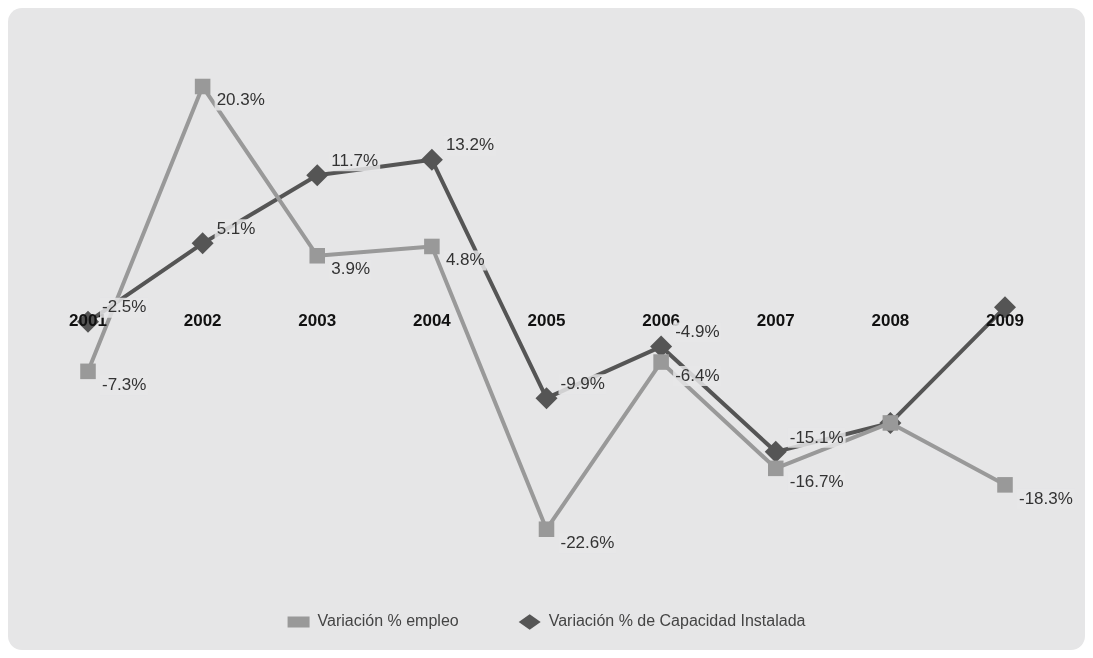 This screenshot has height=658, width=1093. I want to click on data-label: -15.1%, so click(816, 437).